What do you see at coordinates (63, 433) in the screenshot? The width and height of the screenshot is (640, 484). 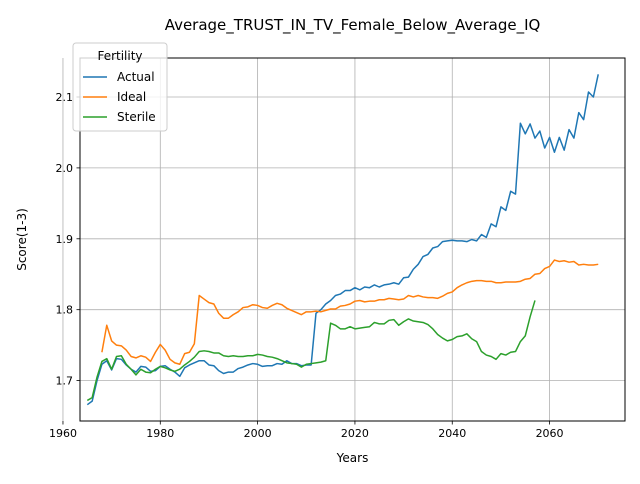 I see `x-tick-label: 1960` at bounding box center [63, 433].